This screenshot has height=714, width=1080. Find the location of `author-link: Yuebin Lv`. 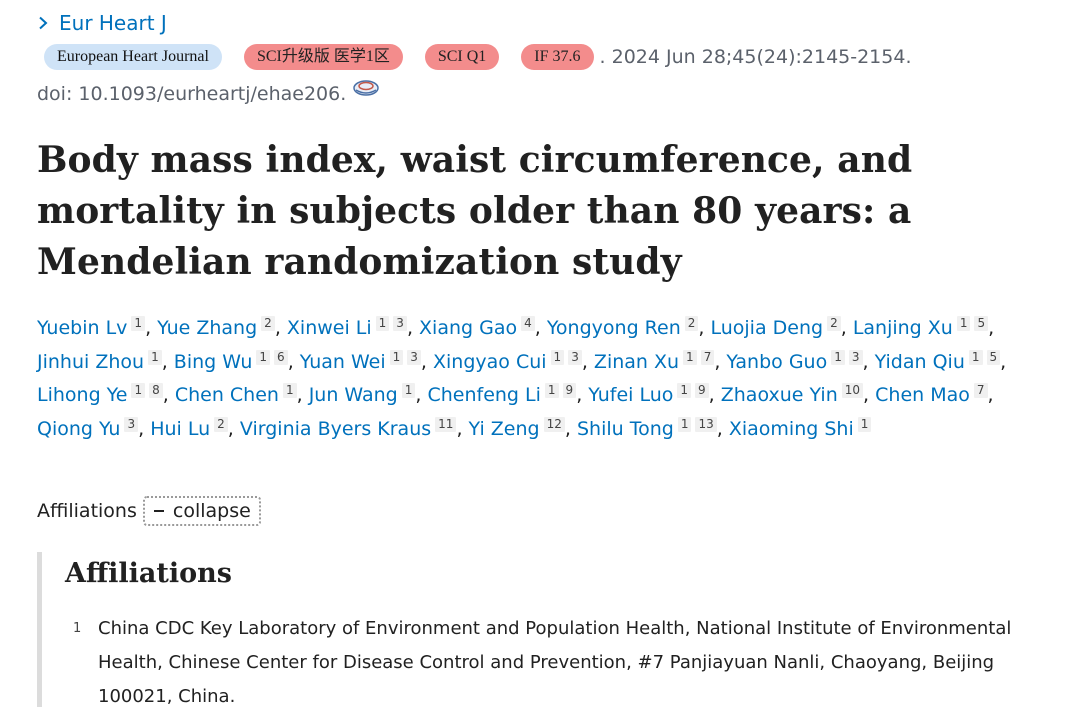

author-link: Yuebin Lv is located at coordinates (82, 328).